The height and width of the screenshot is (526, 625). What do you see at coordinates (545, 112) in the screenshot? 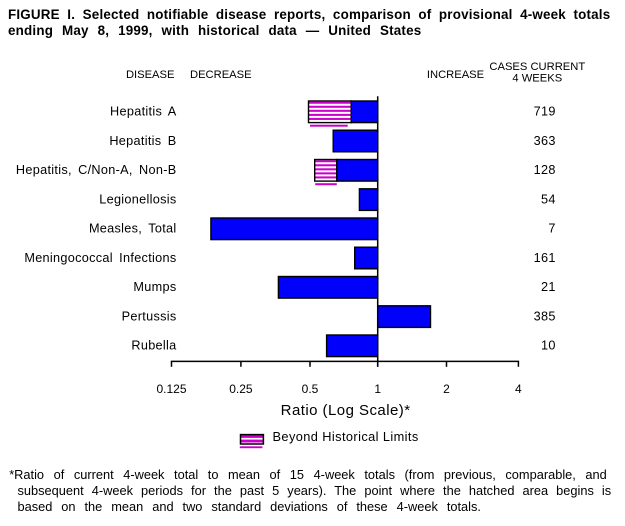
I see `svg-text: 719` at bounding box center [545, 112].